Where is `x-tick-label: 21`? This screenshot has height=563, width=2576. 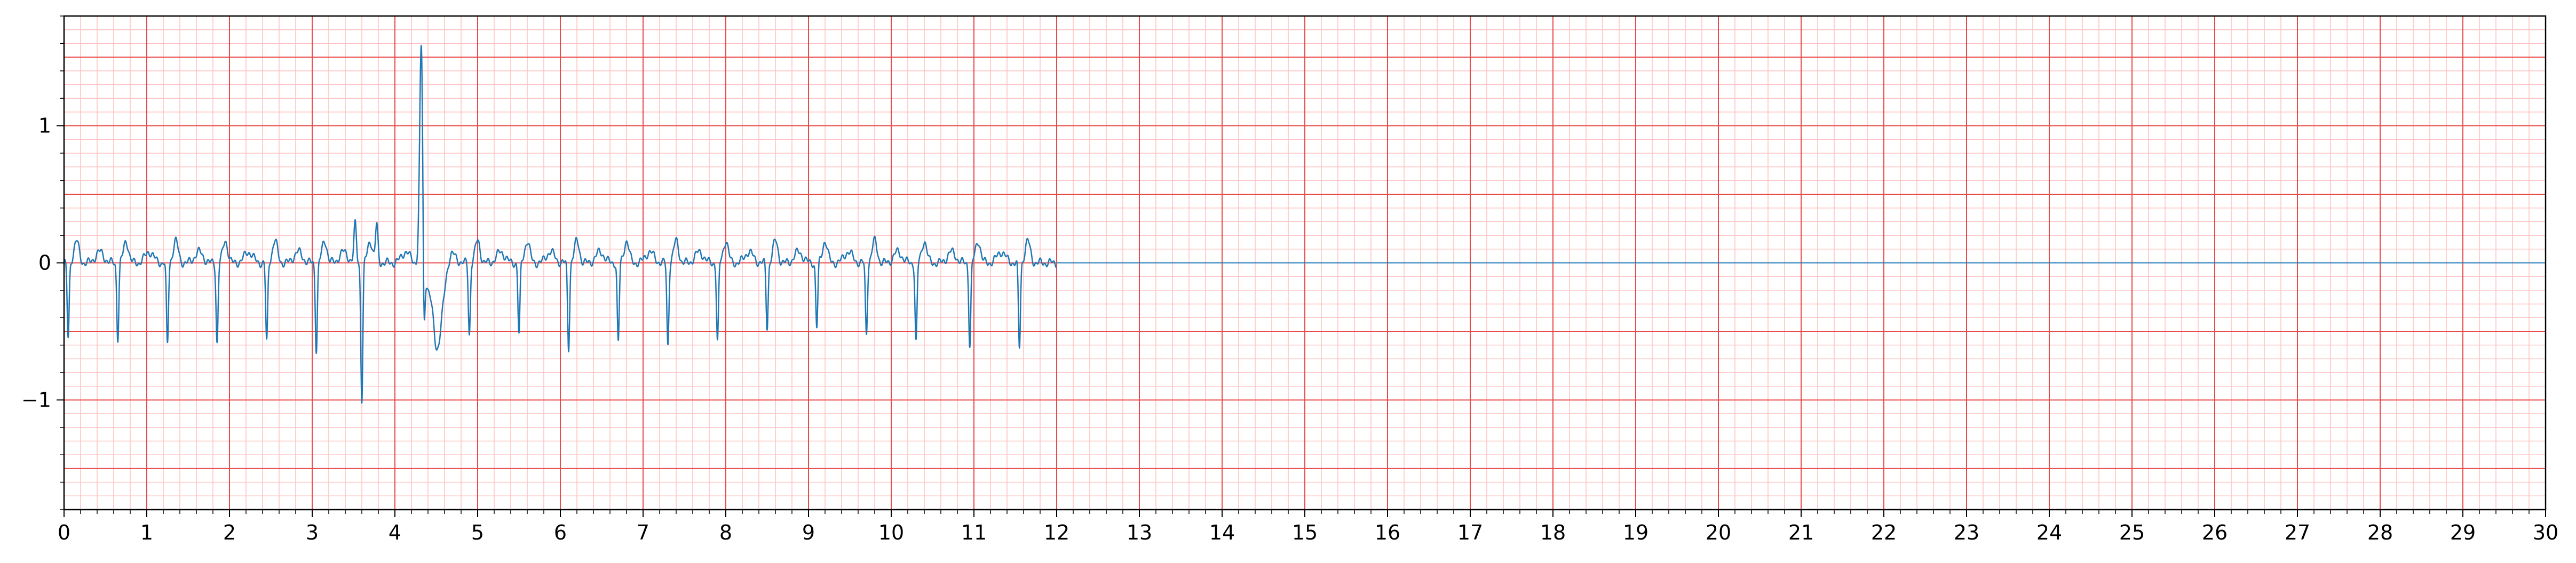 x-tick-label: 21 is located at coordinates (1801, 532).